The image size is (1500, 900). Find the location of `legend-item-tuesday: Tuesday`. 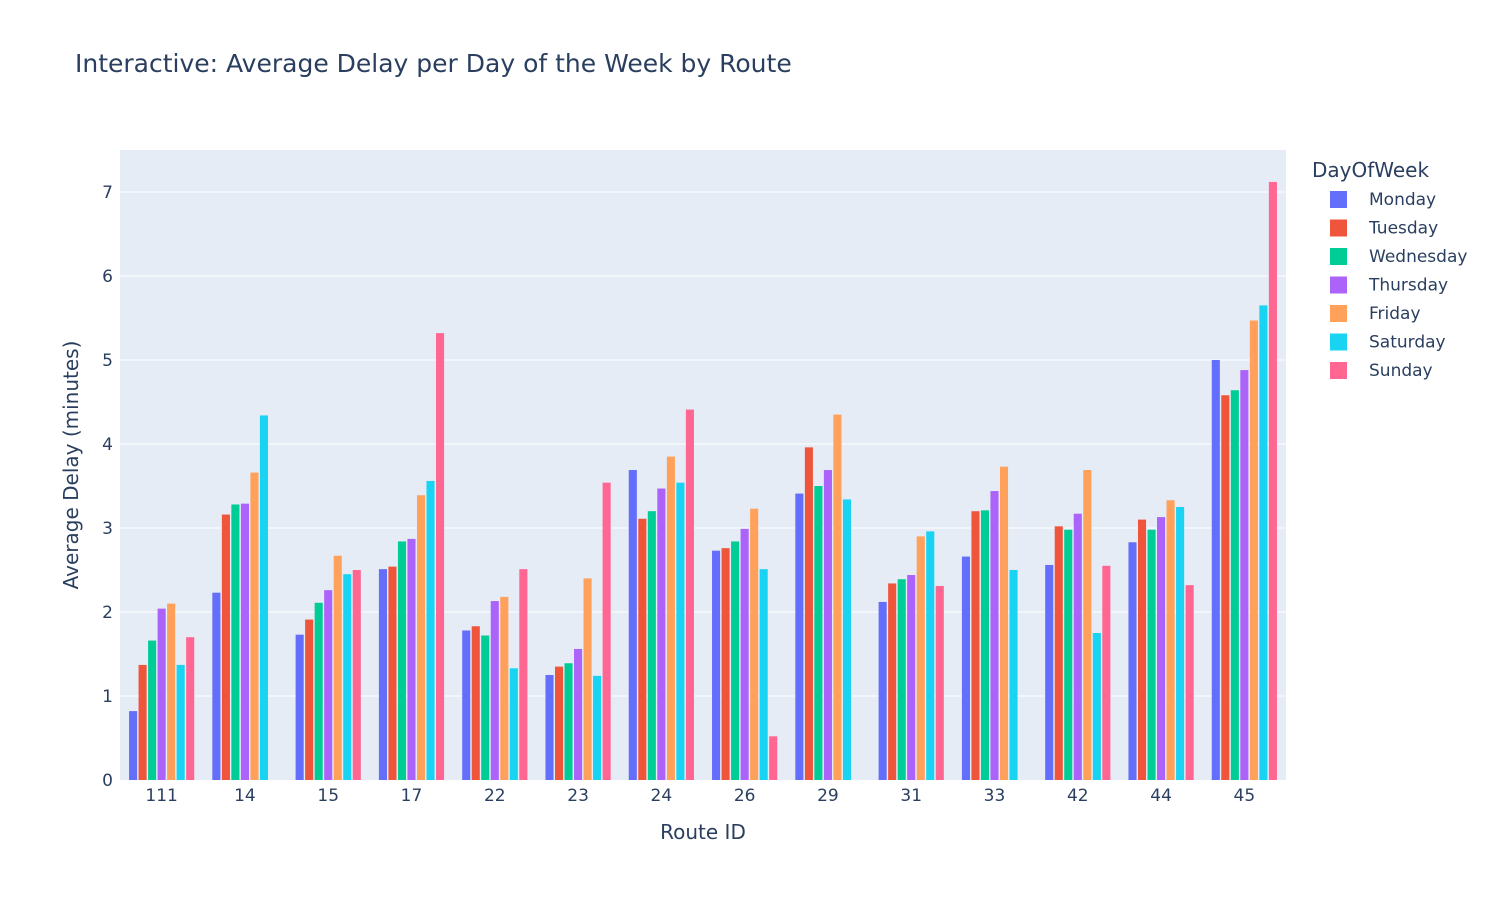

legend-item-tuesday: Tuesday is located at coordinates (1384, 229).